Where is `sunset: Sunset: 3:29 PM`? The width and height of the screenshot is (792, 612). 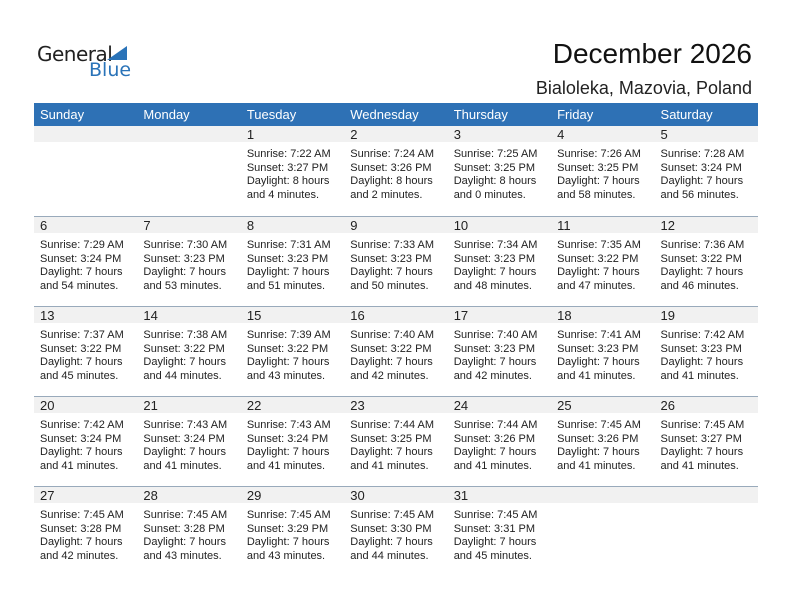 sunset: Sunset: 3:29 PM is located at coordinates (287, 528).